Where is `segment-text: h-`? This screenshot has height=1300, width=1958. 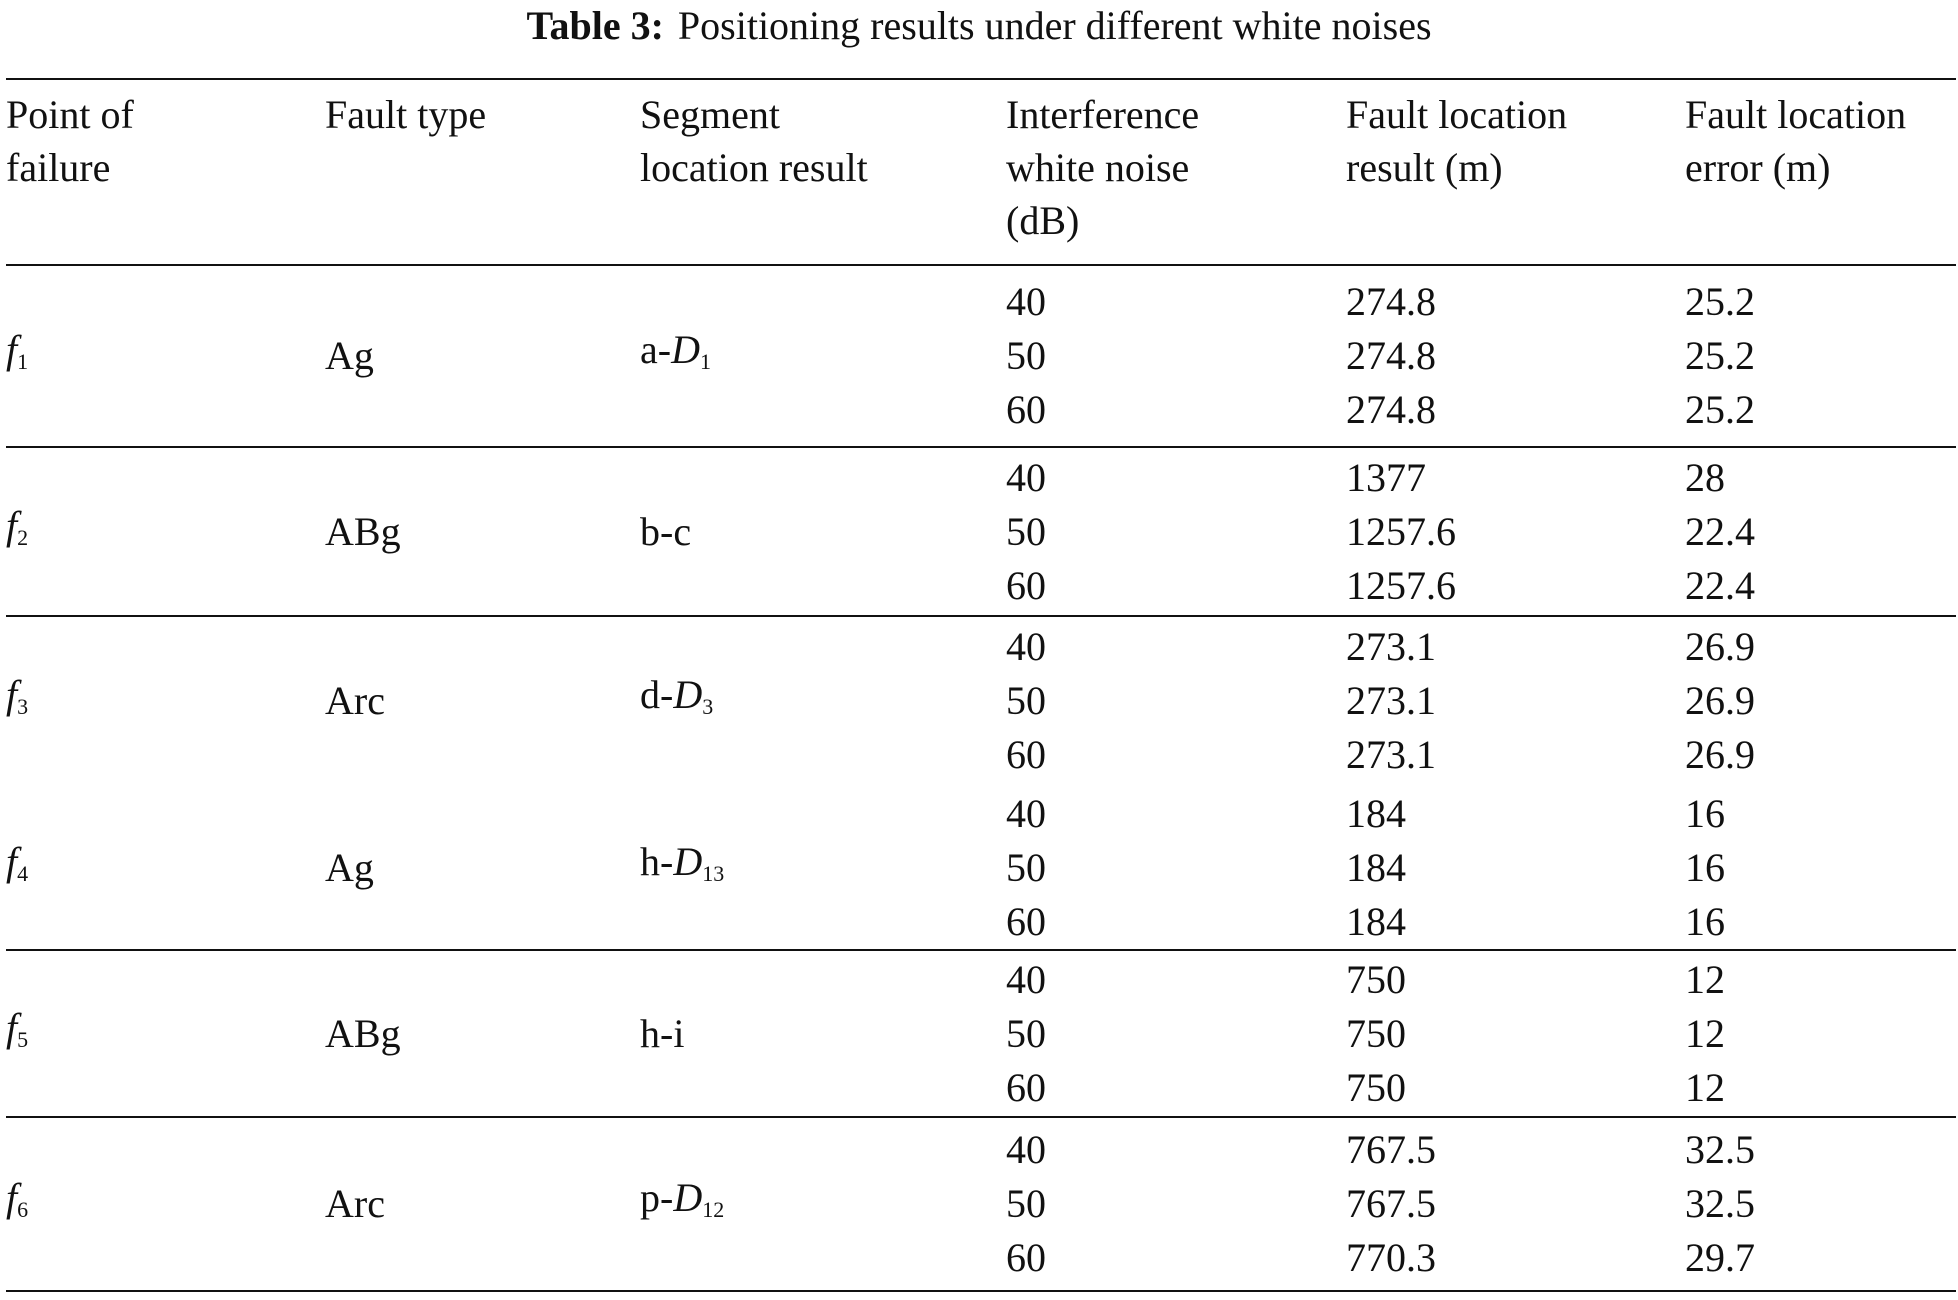 segment-text: h- is located at coordinates (657, 861).